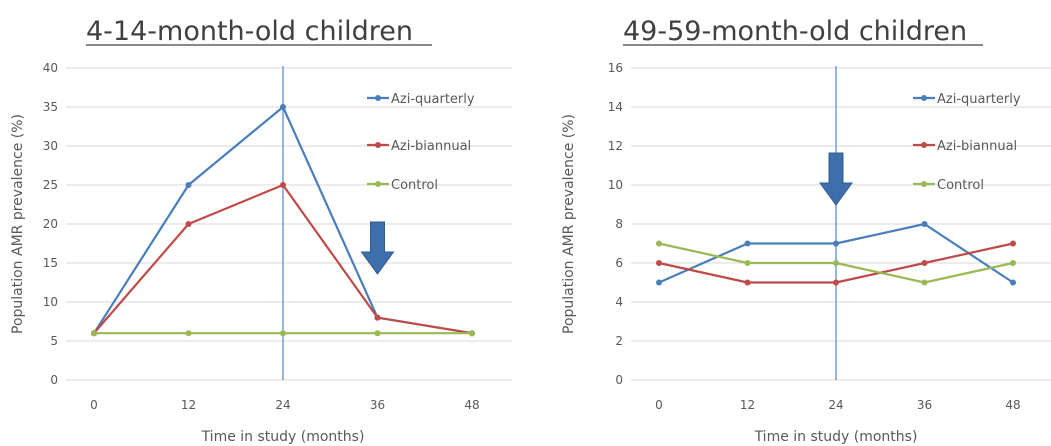 Image resolution: width=1051 pixels, height=446 pixels. What do you see at coordinates (50, 224) in the screenshot?
I see `y-tick-label: 20` at bounding box center [50, 224].